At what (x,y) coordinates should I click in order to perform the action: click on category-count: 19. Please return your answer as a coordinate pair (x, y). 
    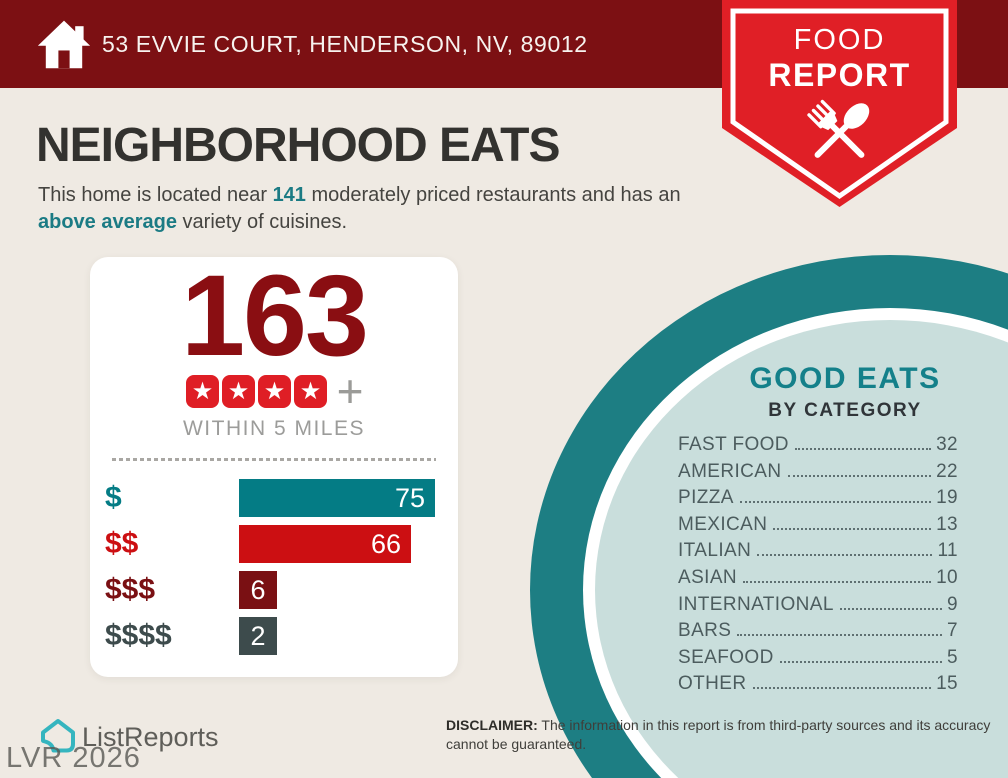
    Looking at the image, I should click on (947, 498).